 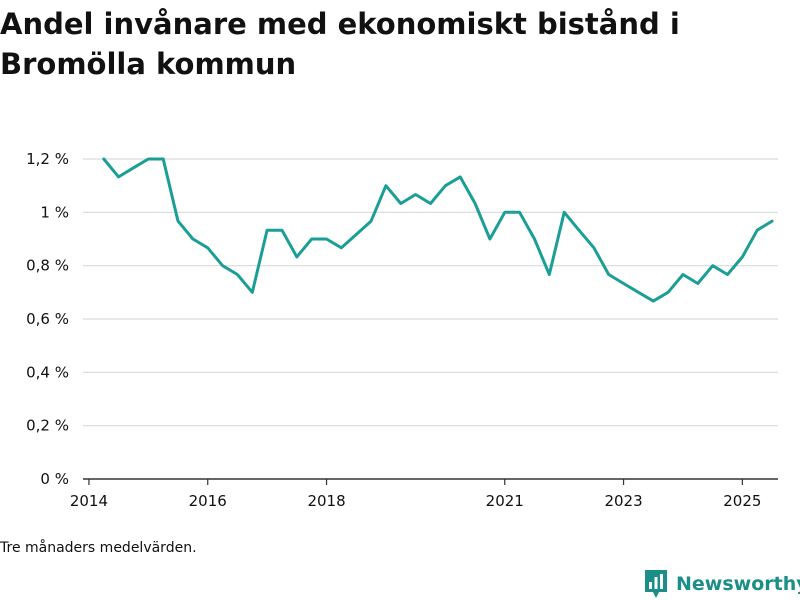 I want to click on brand-name: Newsworthy, so click(x=738, y=584).